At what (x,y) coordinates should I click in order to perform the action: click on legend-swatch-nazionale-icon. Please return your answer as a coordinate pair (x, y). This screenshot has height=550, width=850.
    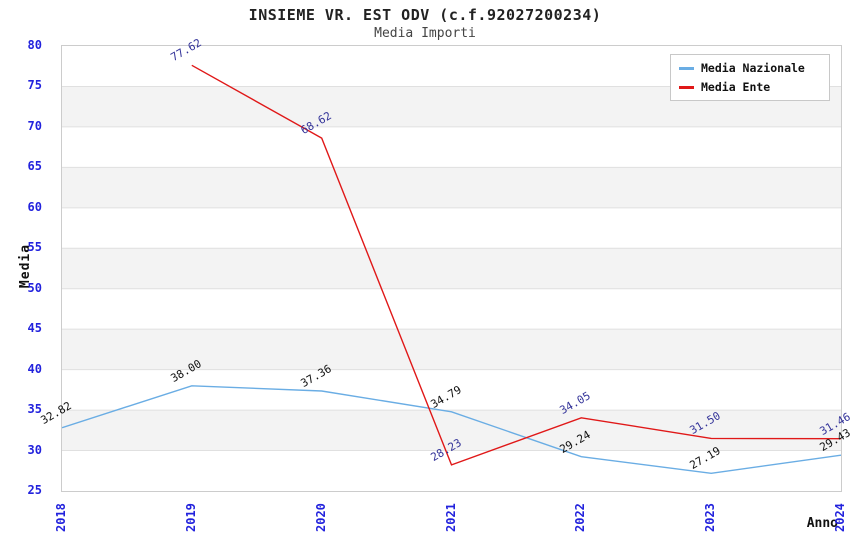
    Looking at the image, I should click on (686, 68).